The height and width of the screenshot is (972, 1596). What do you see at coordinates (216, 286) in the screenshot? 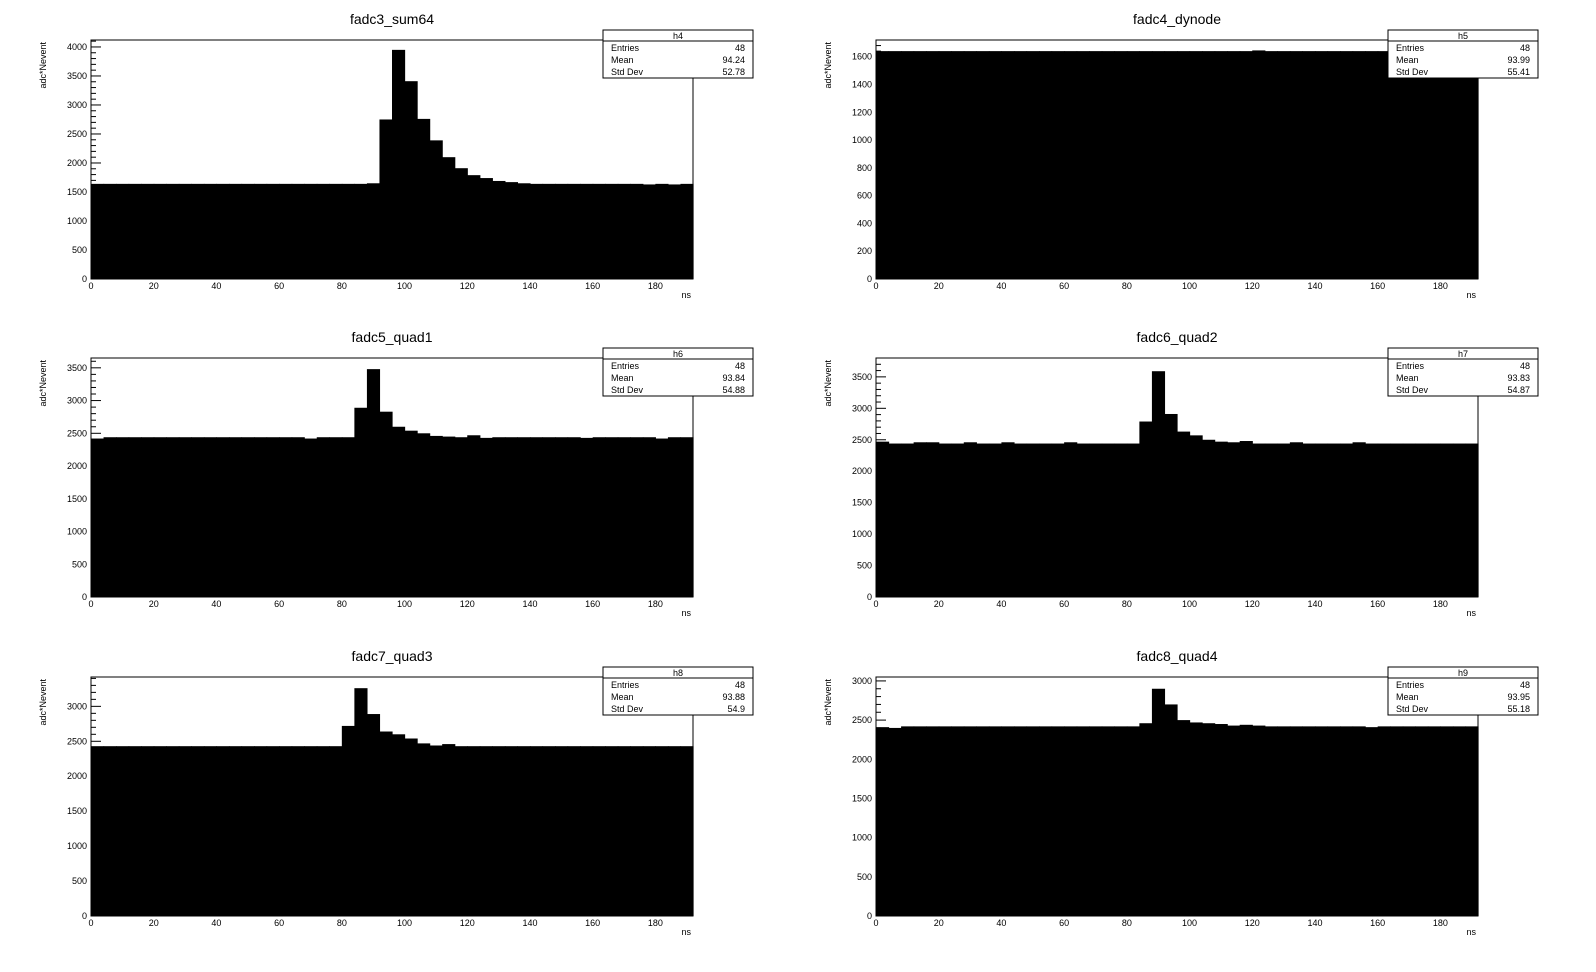
I see `x-tick-label: 40` at bounding box center [216, 286].